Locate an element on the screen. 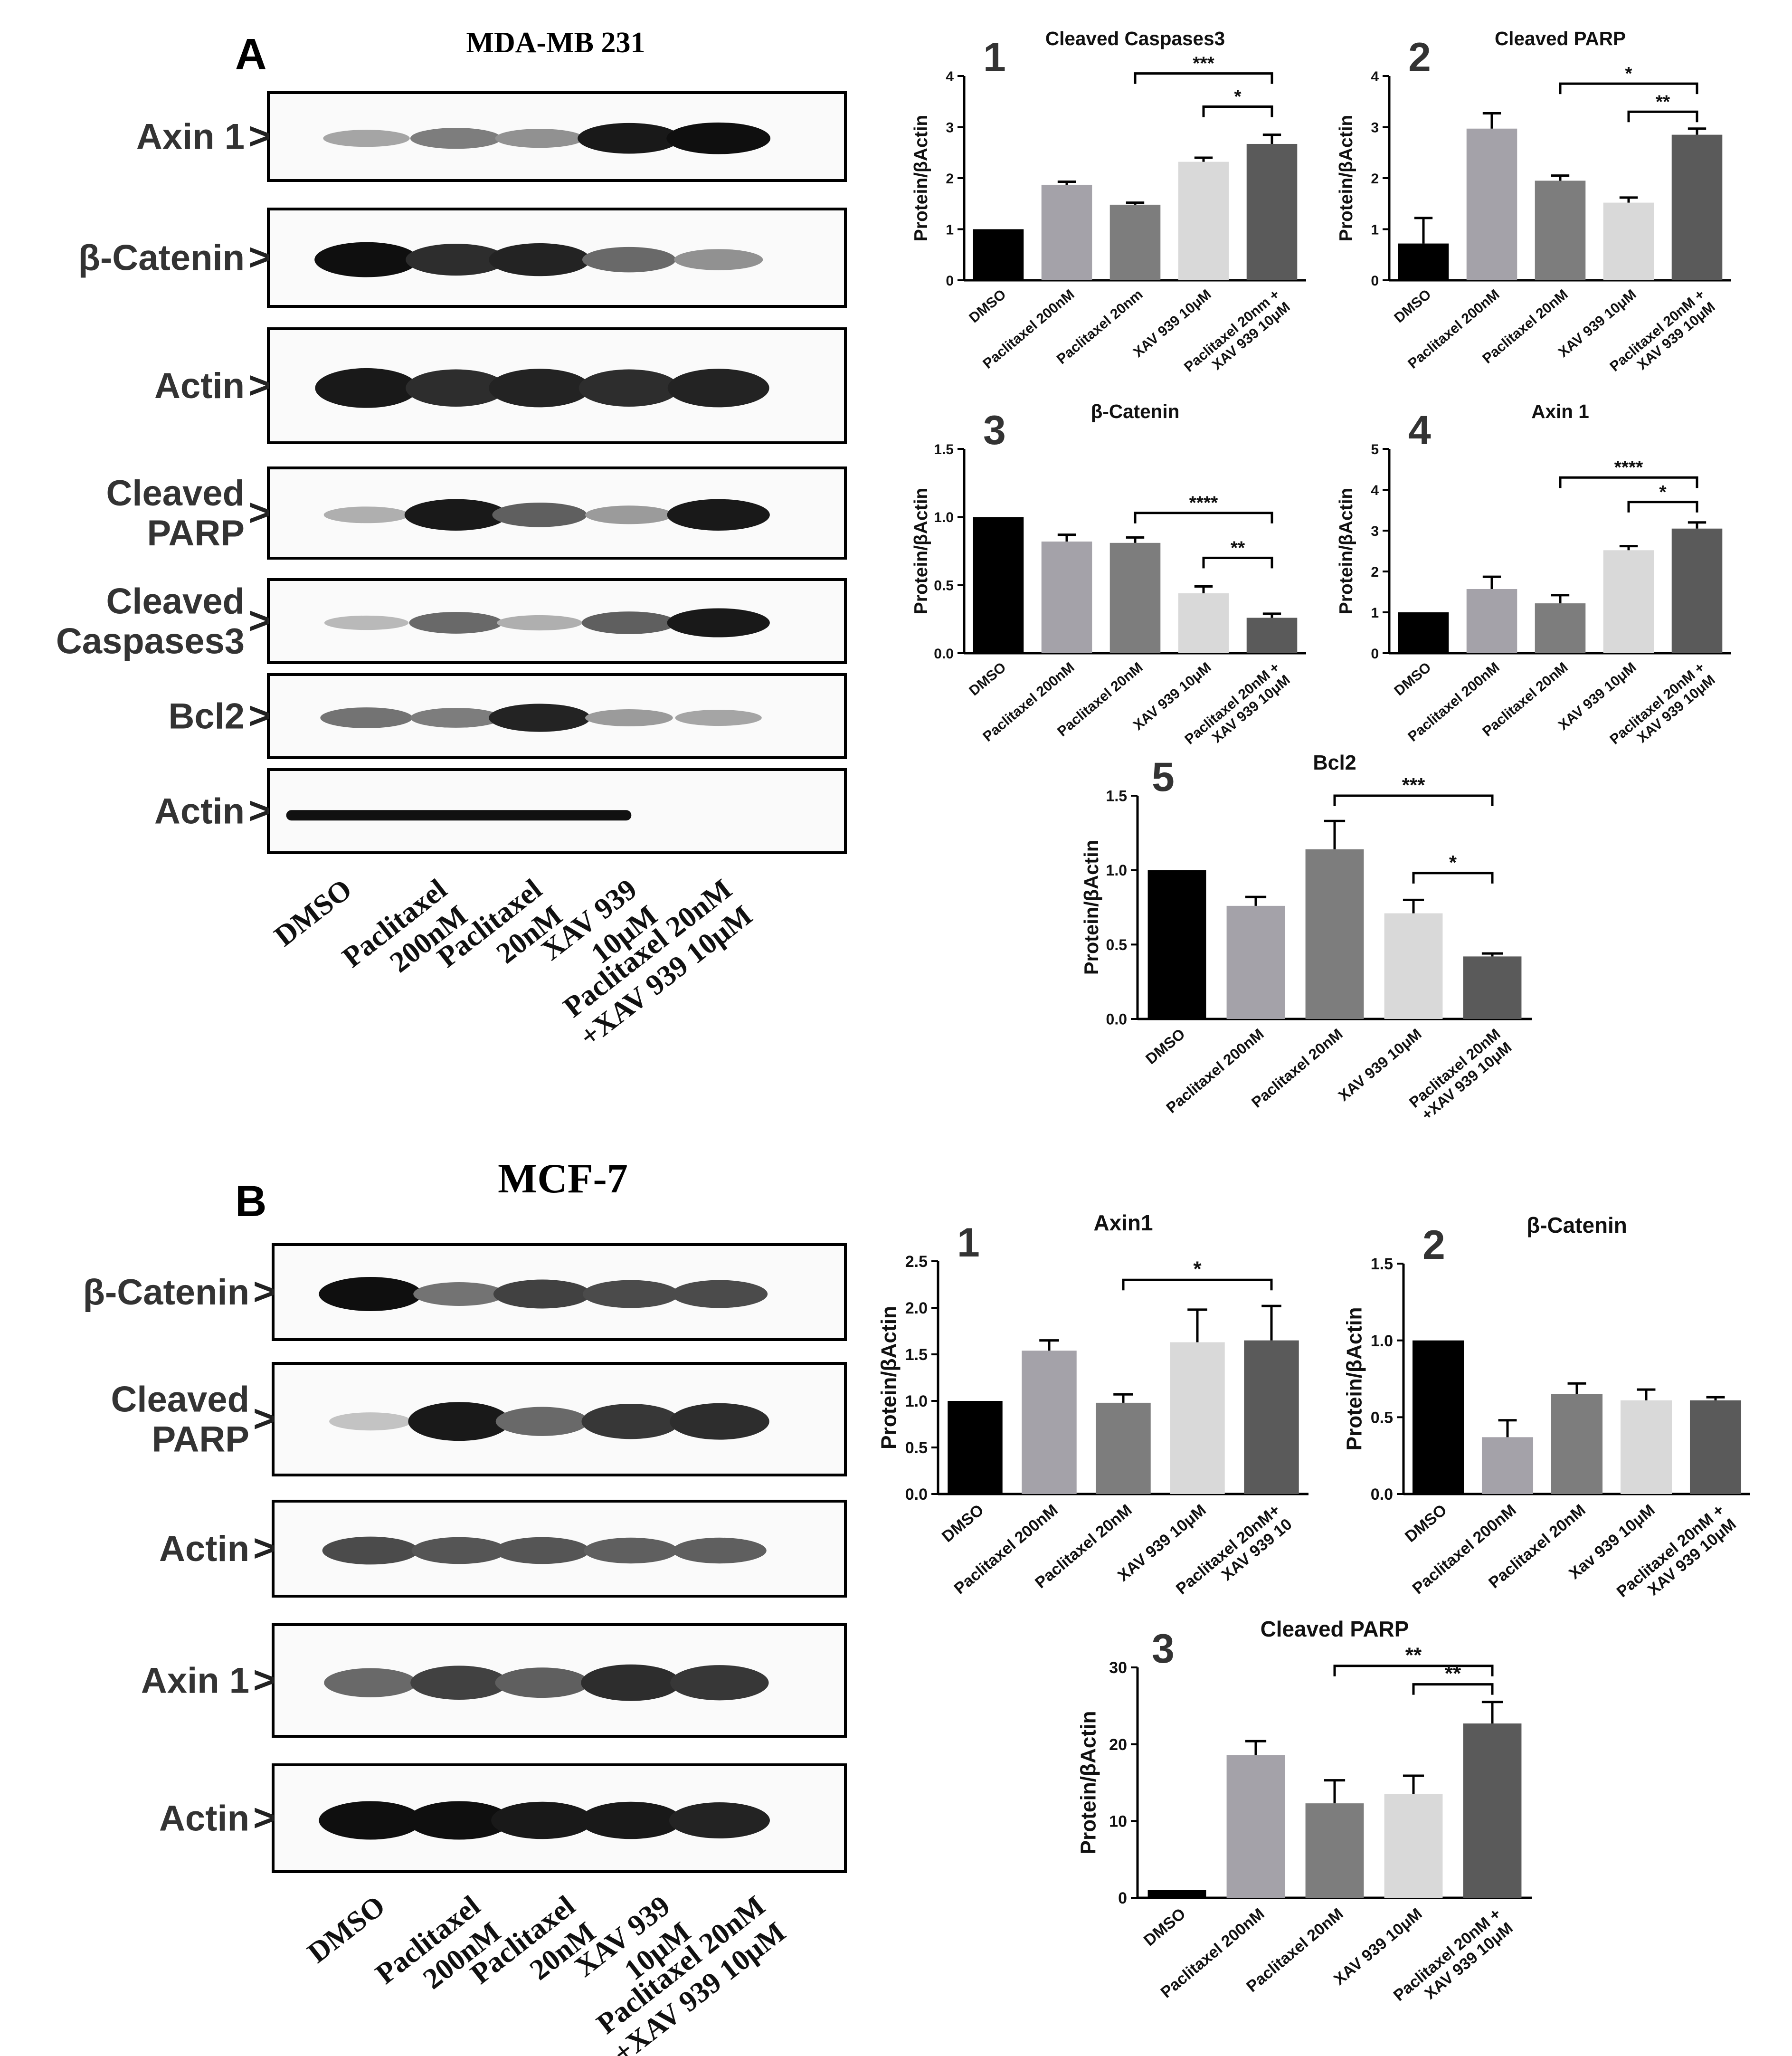 Image resolution: width=1792 pixels, height=2056 pixels. significance-bracket: **** is located at coordinates (1203, 508).